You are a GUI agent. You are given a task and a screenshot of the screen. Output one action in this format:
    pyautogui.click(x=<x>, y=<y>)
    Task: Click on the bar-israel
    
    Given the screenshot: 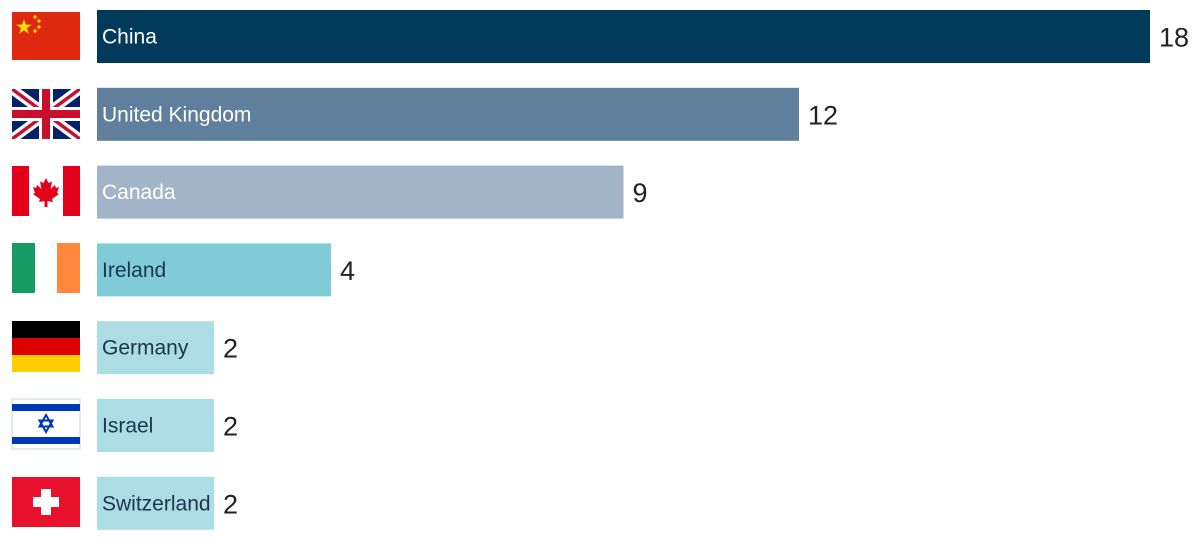 What is the action you would take?
    pyautogui.click(x=155, y=425)
    